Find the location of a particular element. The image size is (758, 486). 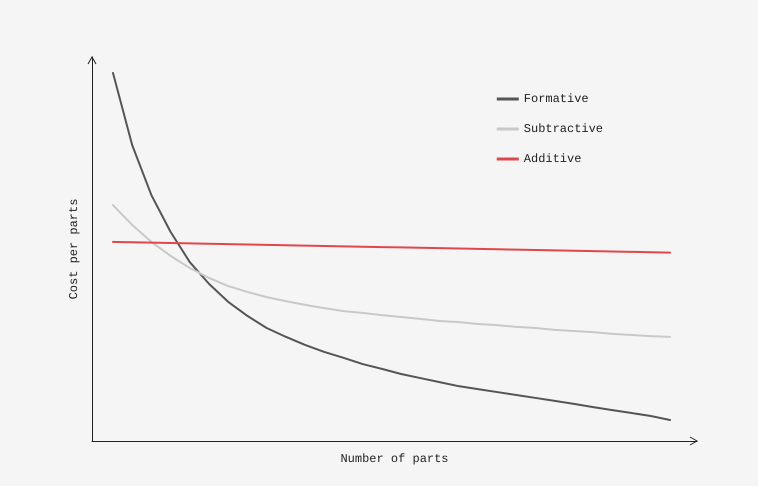

legend-label: Additive is located at coordinates (553, 159).